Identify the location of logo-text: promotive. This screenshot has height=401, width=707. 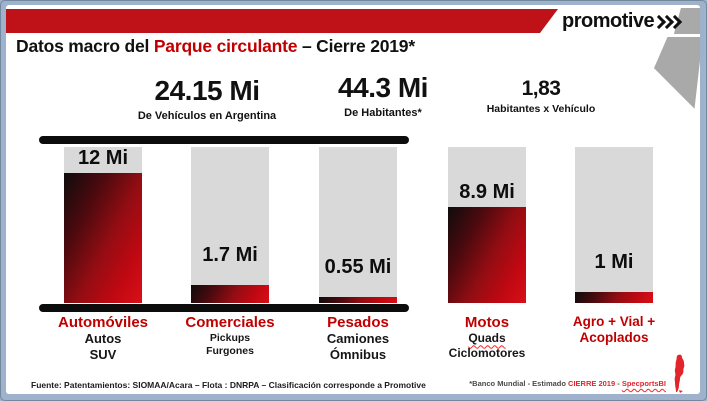
(608, 21).